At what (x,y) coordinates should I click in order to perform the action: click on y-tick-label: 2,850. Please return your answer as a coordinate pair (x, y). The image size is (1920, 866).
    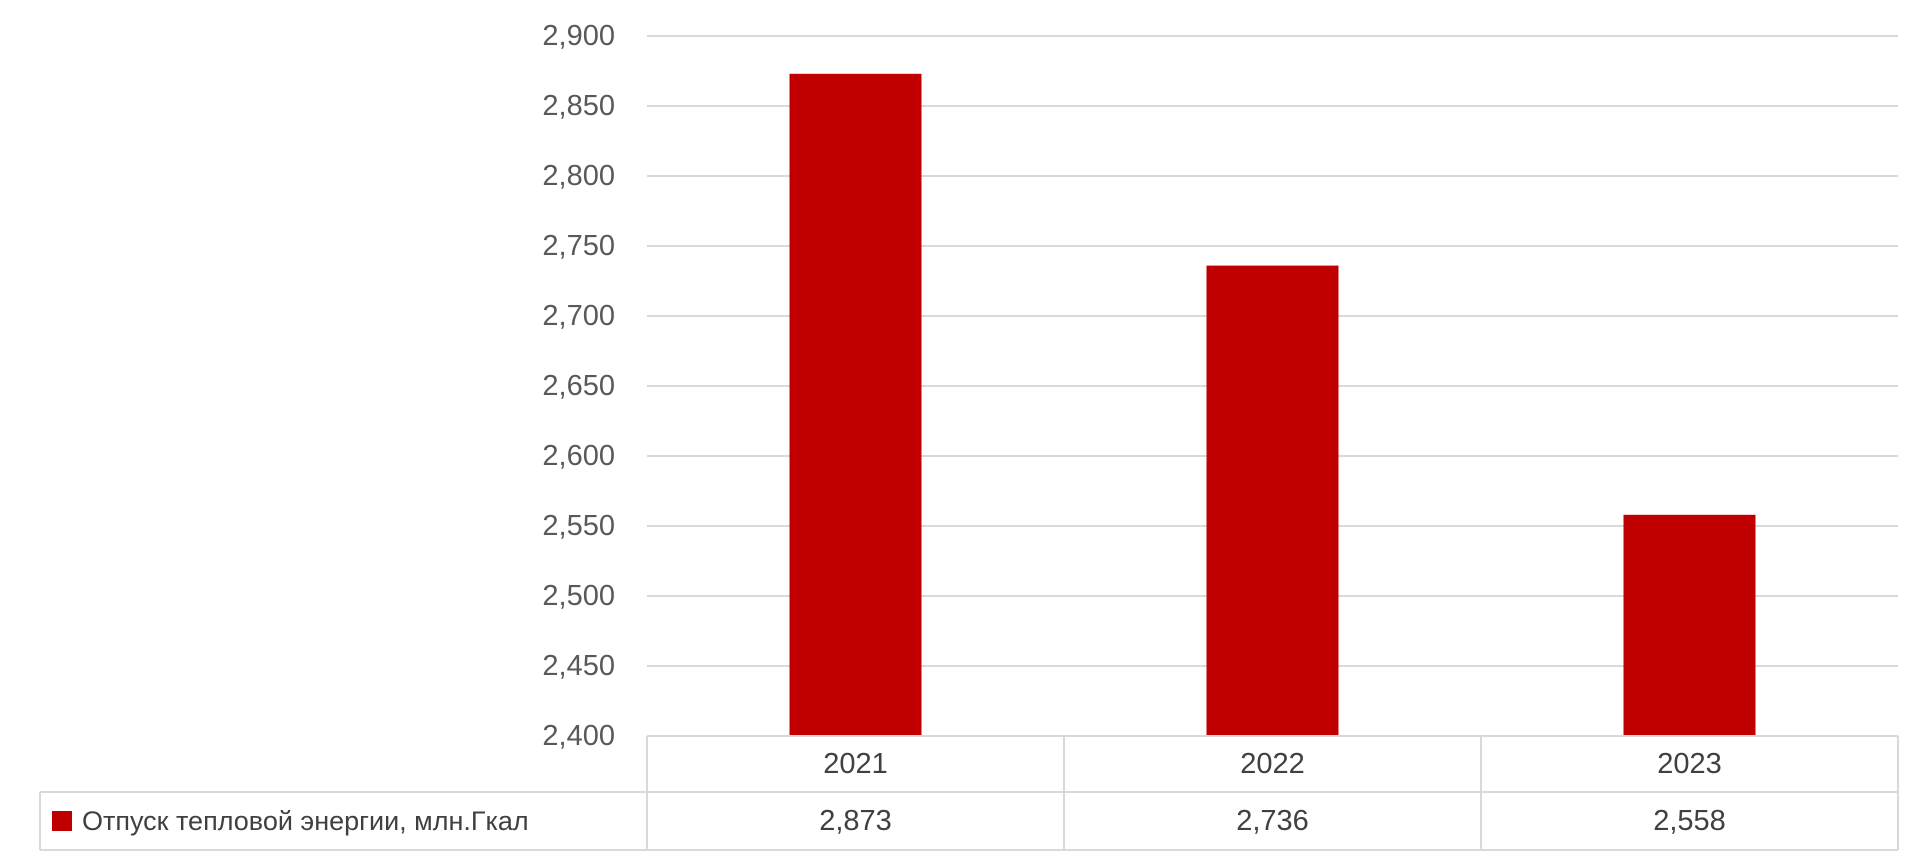
    Looking at the image, I should click on (578, 106).